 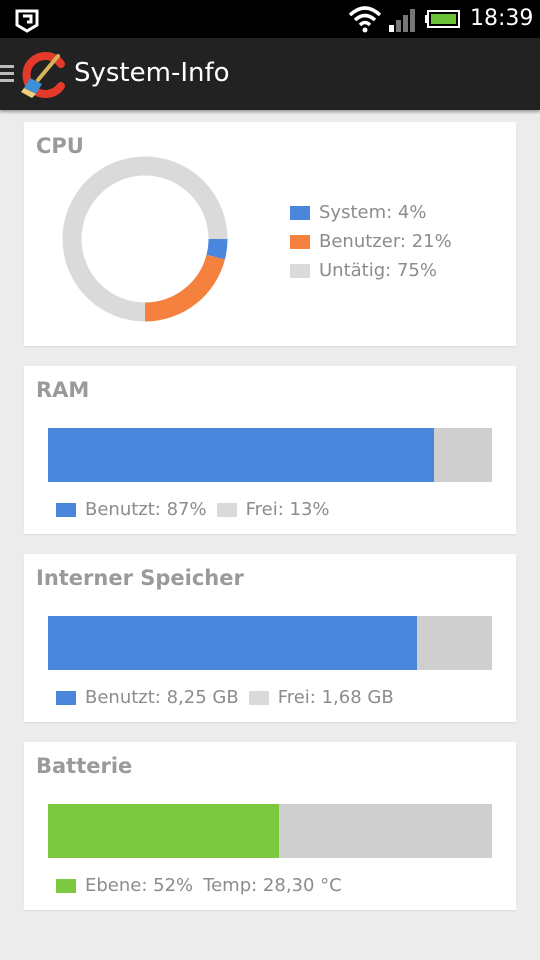 I want to click on htc-sense-icon, so click(x=27, y=21).